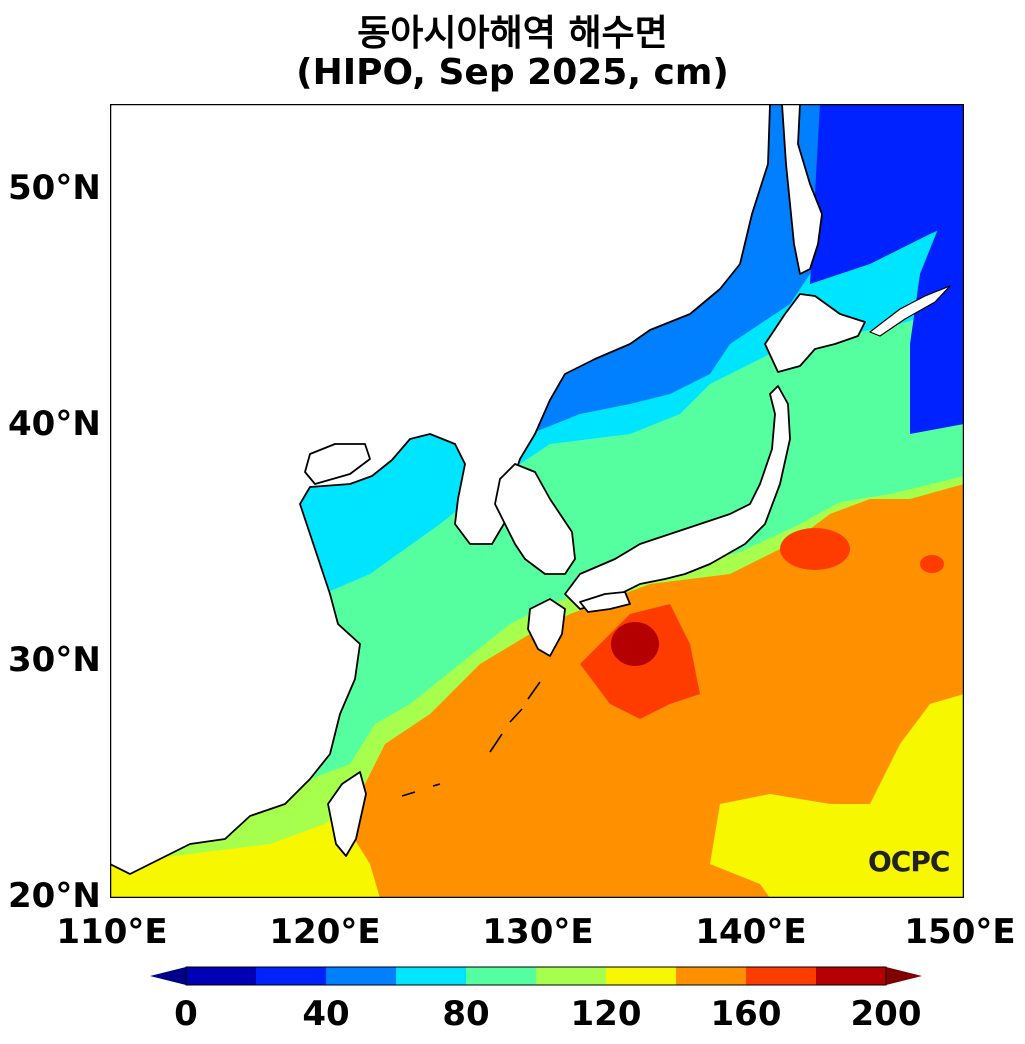 Image resolution: width=1025 pixels, height=1044 pixels. I want to click on colorbar-label-40: 40, so click(326, 1014).